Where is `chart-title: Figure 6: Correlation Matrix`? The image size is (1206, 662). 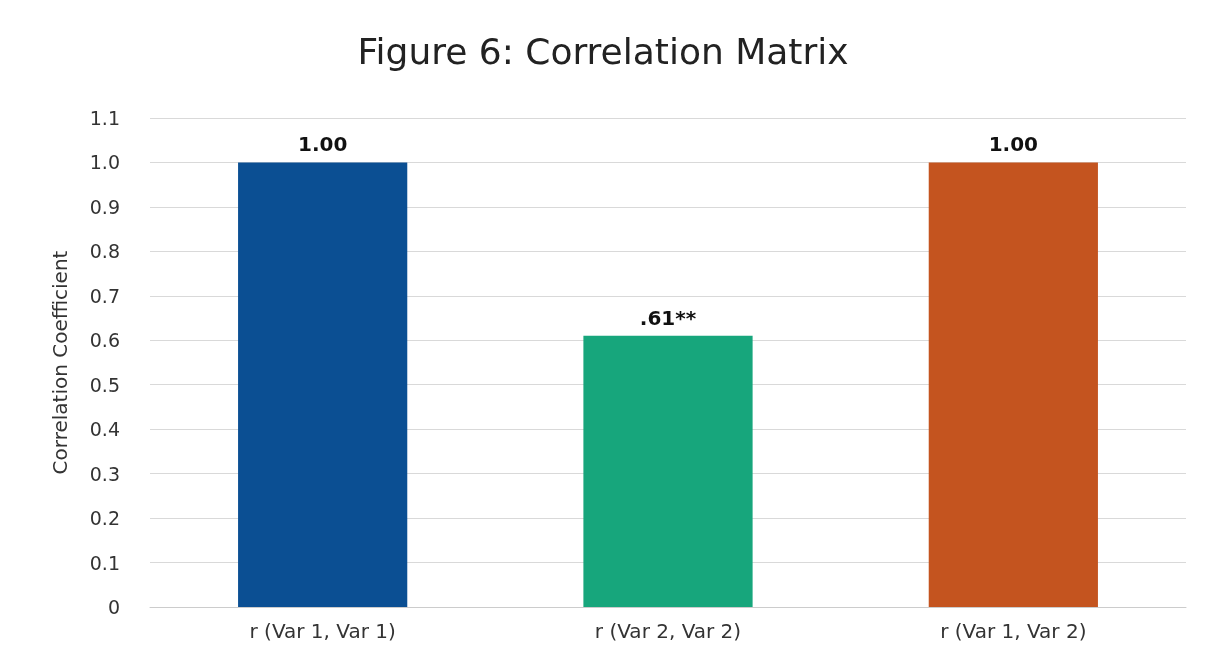
chart-title: Figure 6: Correlation Matrix is located at coordinates (603, 51).